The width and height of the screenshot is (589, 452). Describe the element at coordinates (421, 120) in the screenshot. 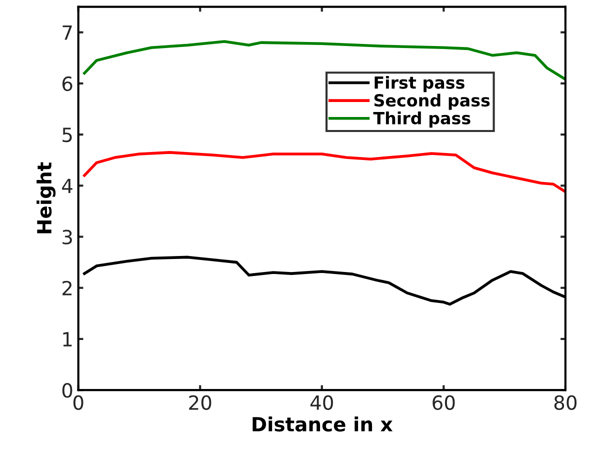

I see `legend-label: Third pass` at that location.